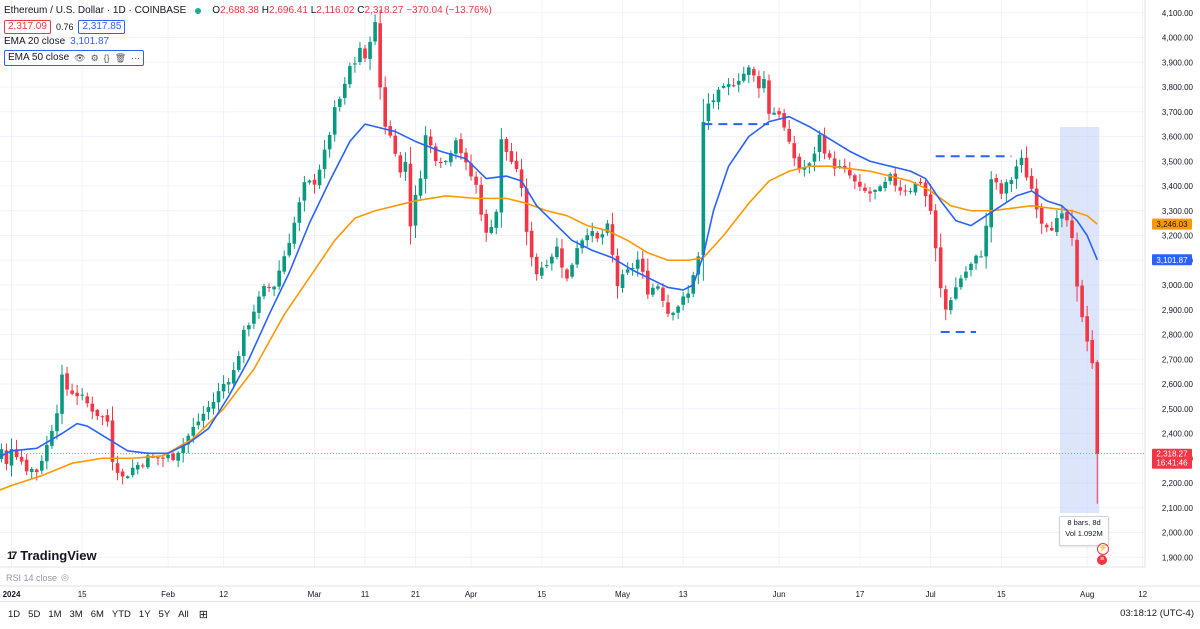 The width and height of the screenshot is (1200, 629). Describe the element at coordinates (37, 577) in the screenshot. I see `rsi-pane-legend: RSI 14 close ◎` at that location.